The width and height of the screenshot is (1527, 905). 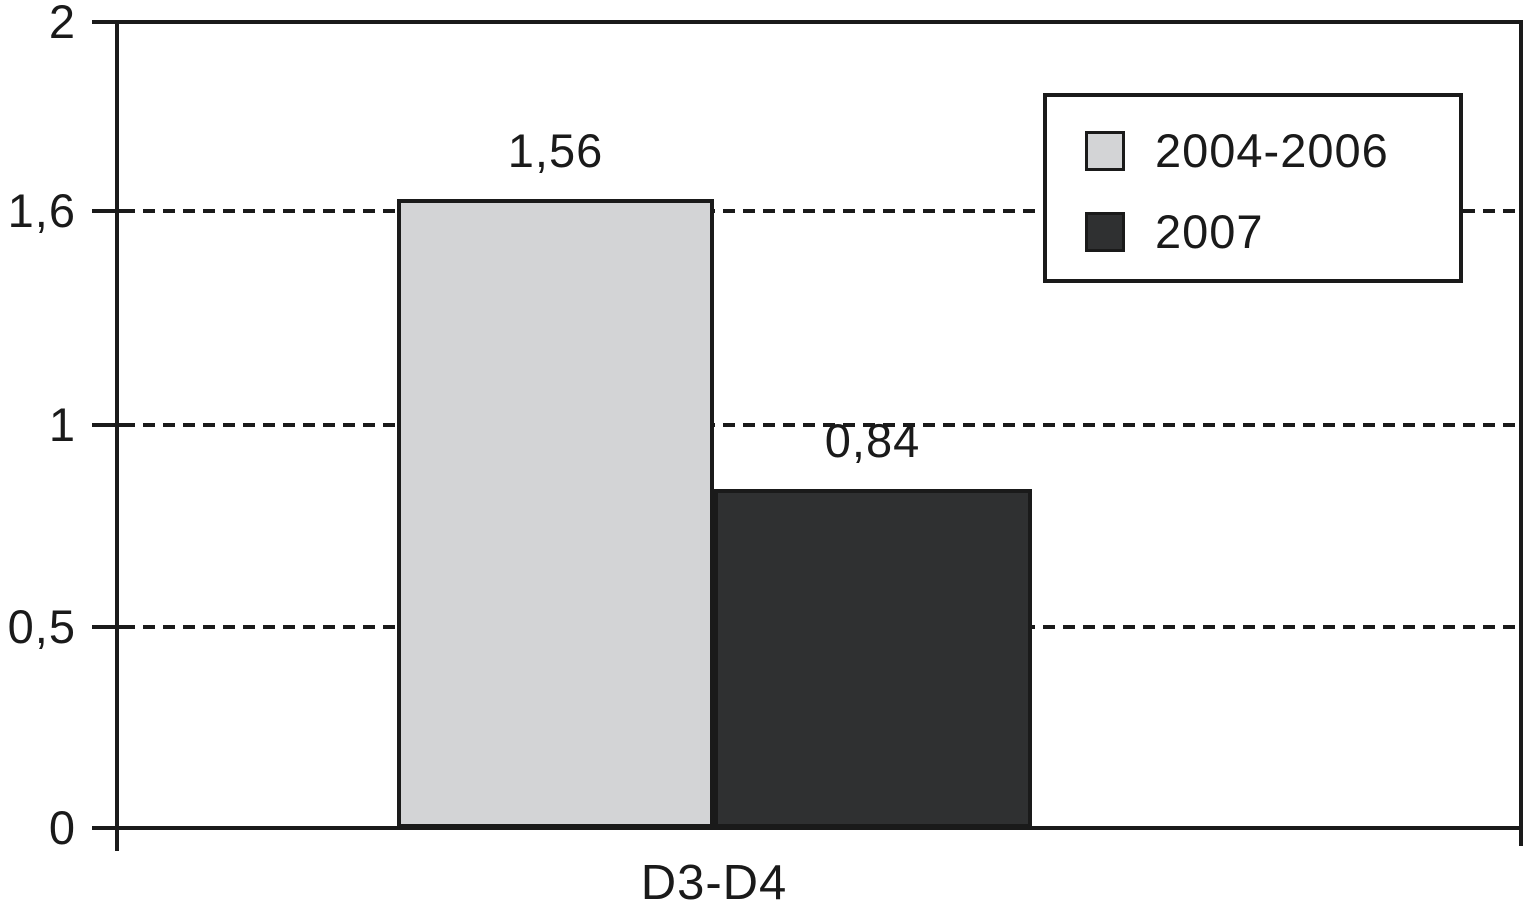 What do you see at coordinates (1105, 232) in the screenshot?
I see `legend-swatch-2007` at bounding box center [1105, 232].